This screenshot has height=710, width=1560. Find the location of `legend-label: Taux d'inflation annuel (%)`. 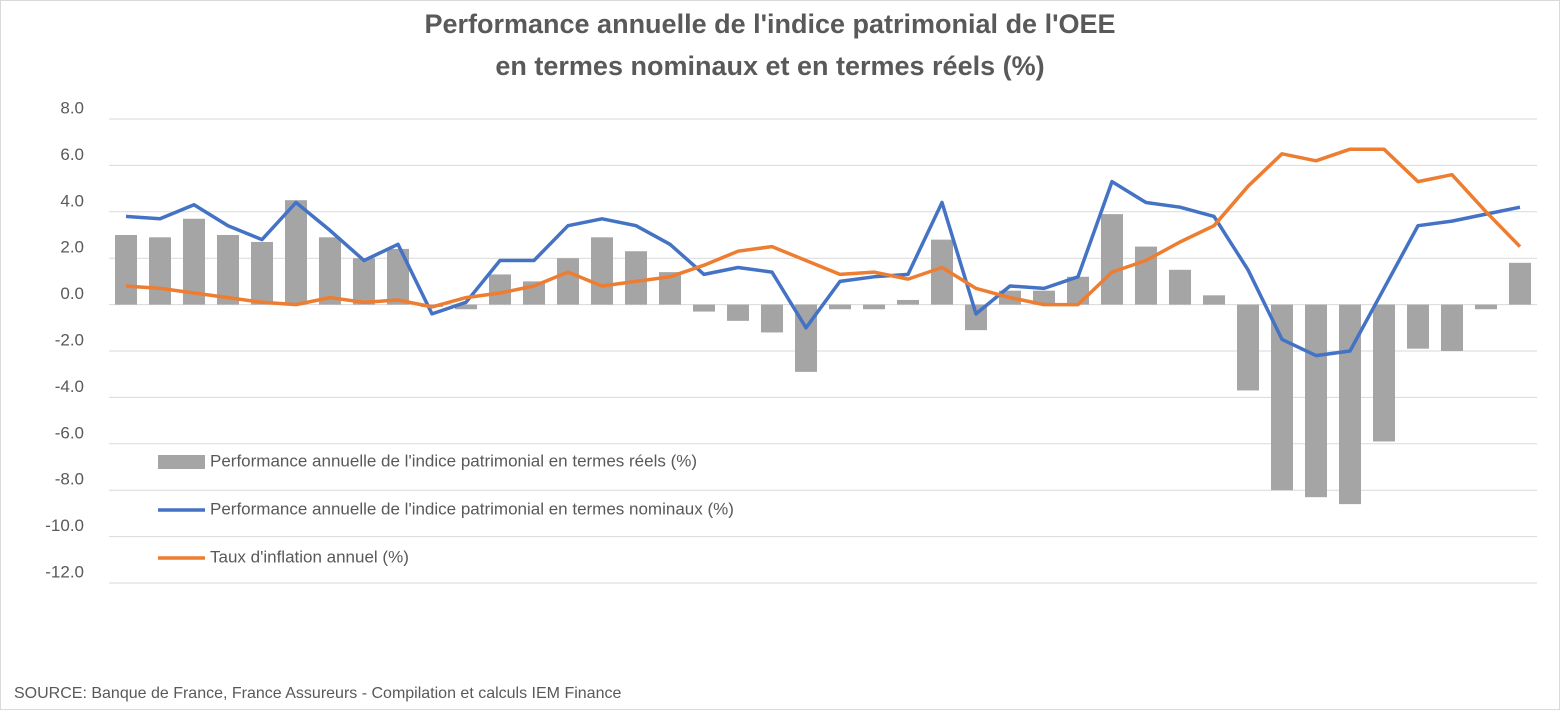

legend-label: Taux d'inflation annuel (%) is located at coordinates (309, 556).